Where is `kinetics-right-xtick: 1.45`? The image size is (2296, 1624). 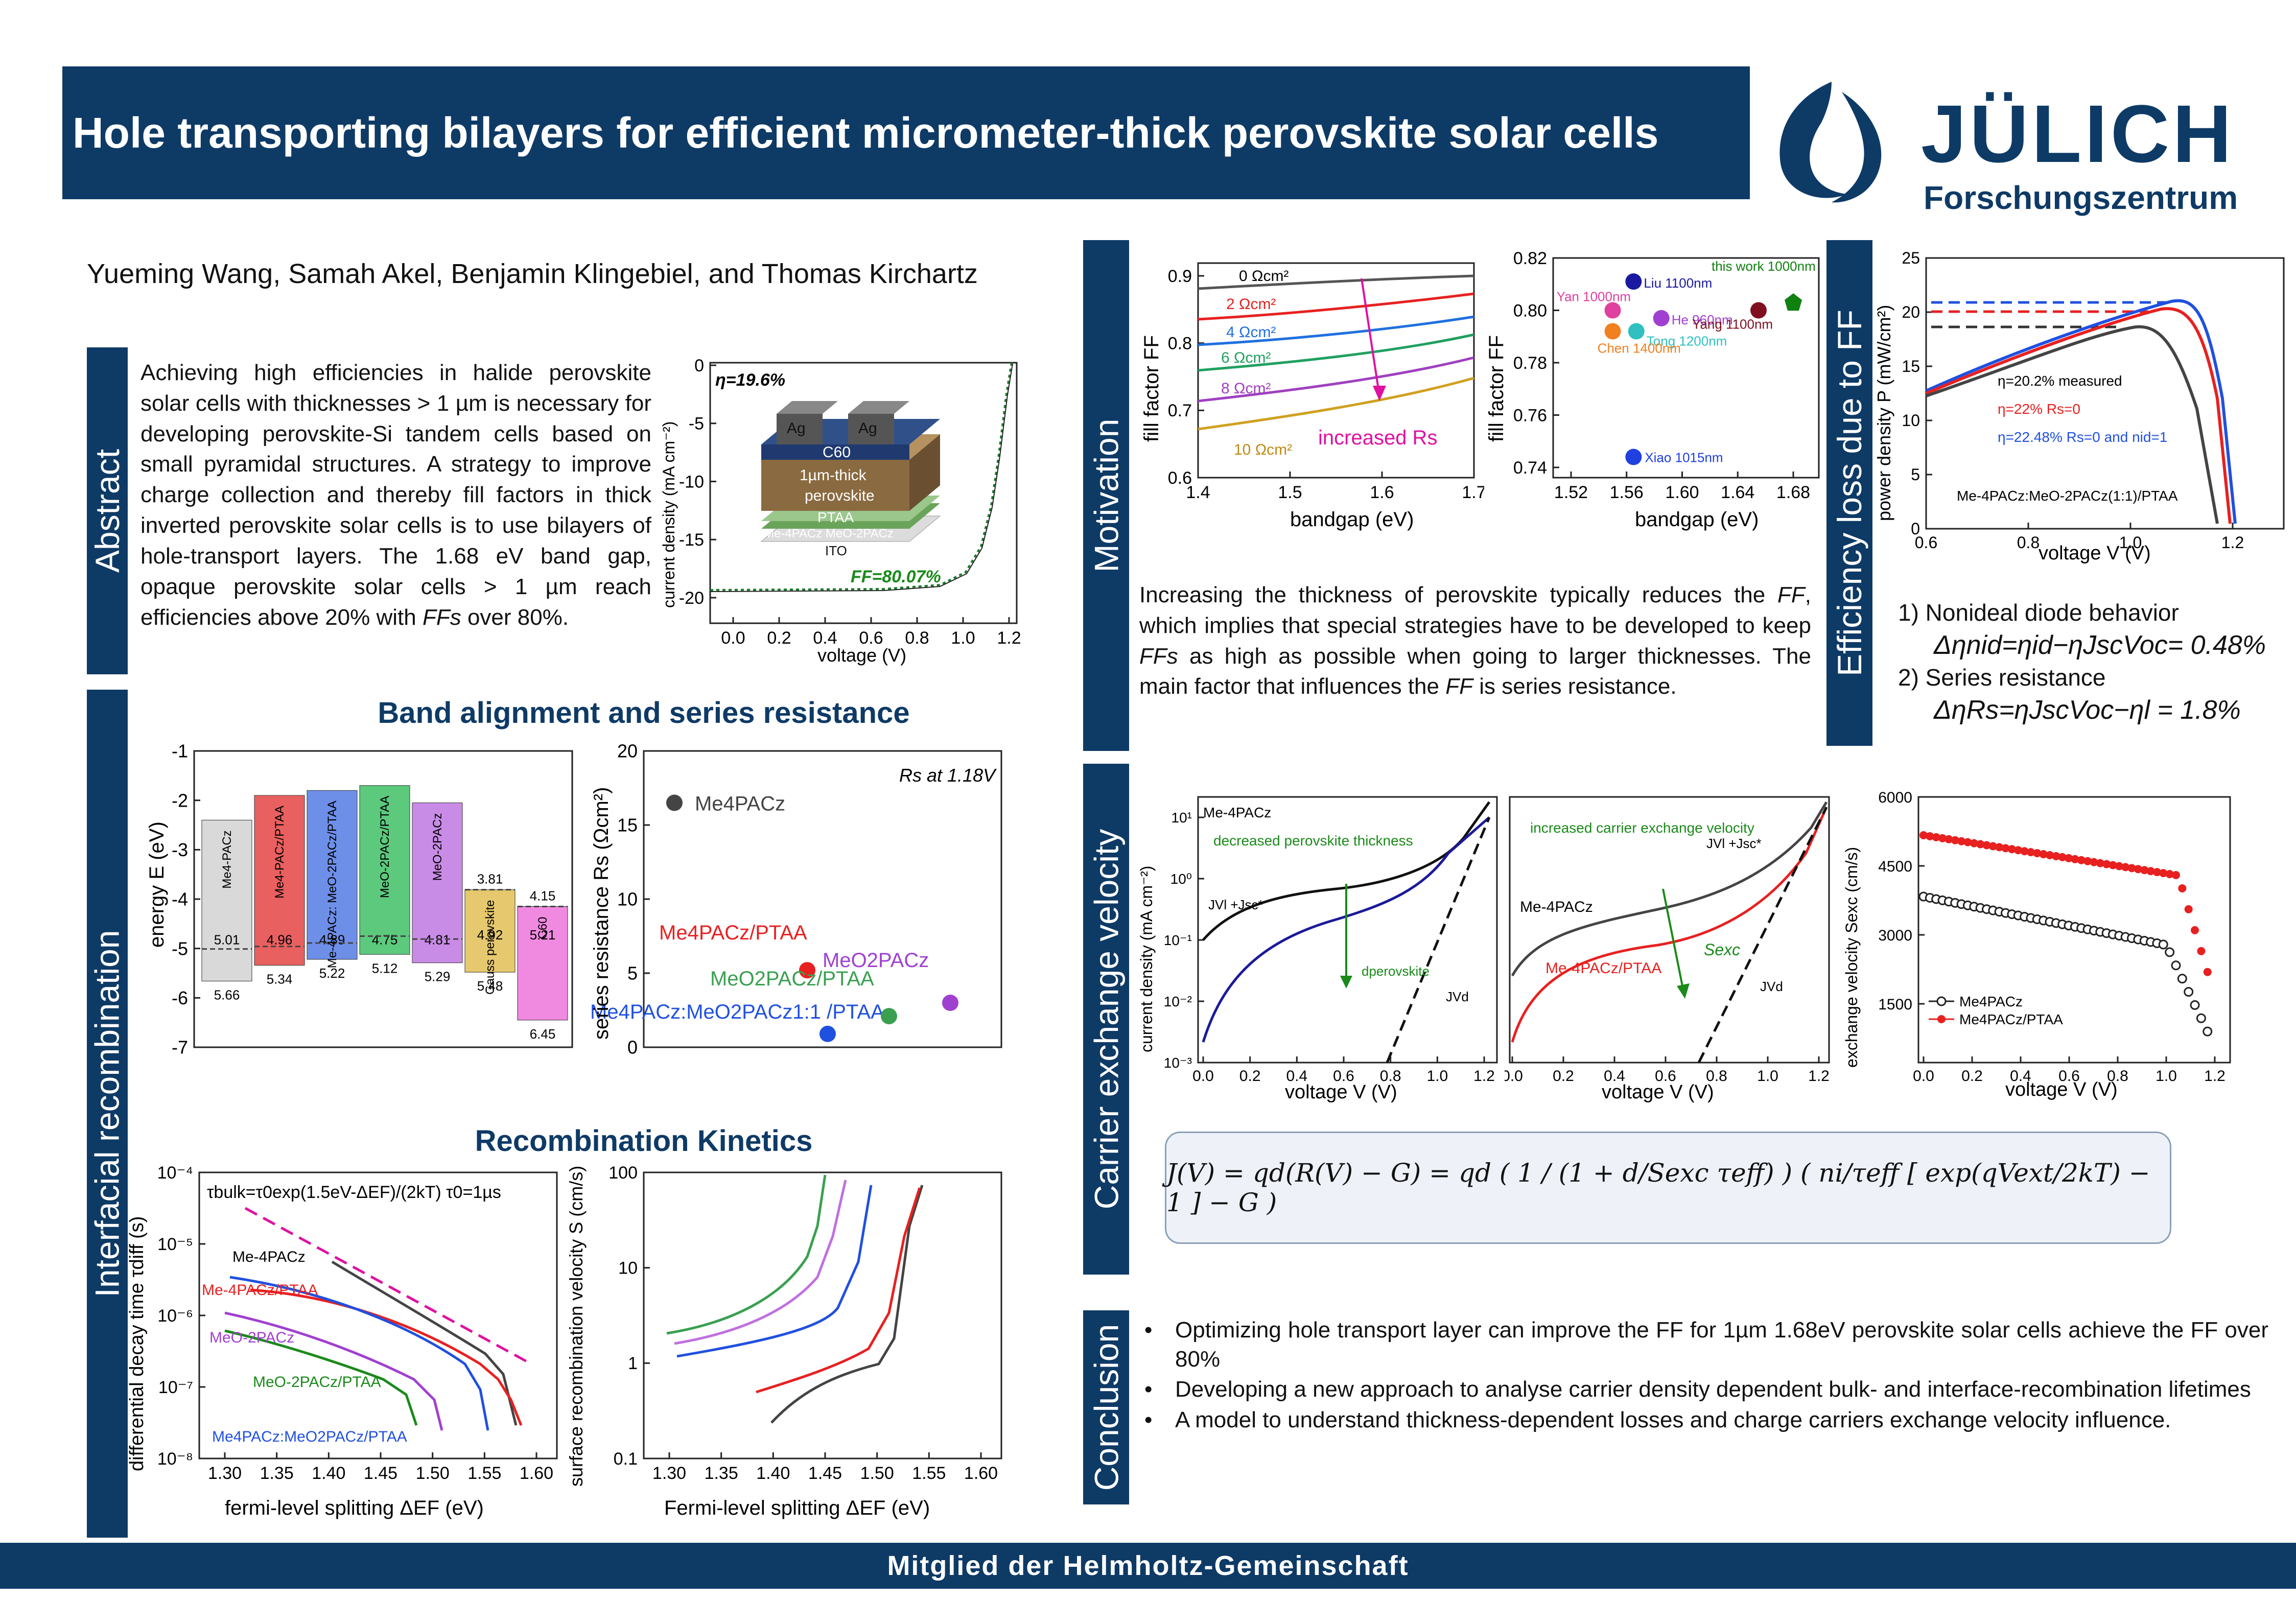
kinetics-right-xtick: 1.45 is located at coordinates (825, 1473).